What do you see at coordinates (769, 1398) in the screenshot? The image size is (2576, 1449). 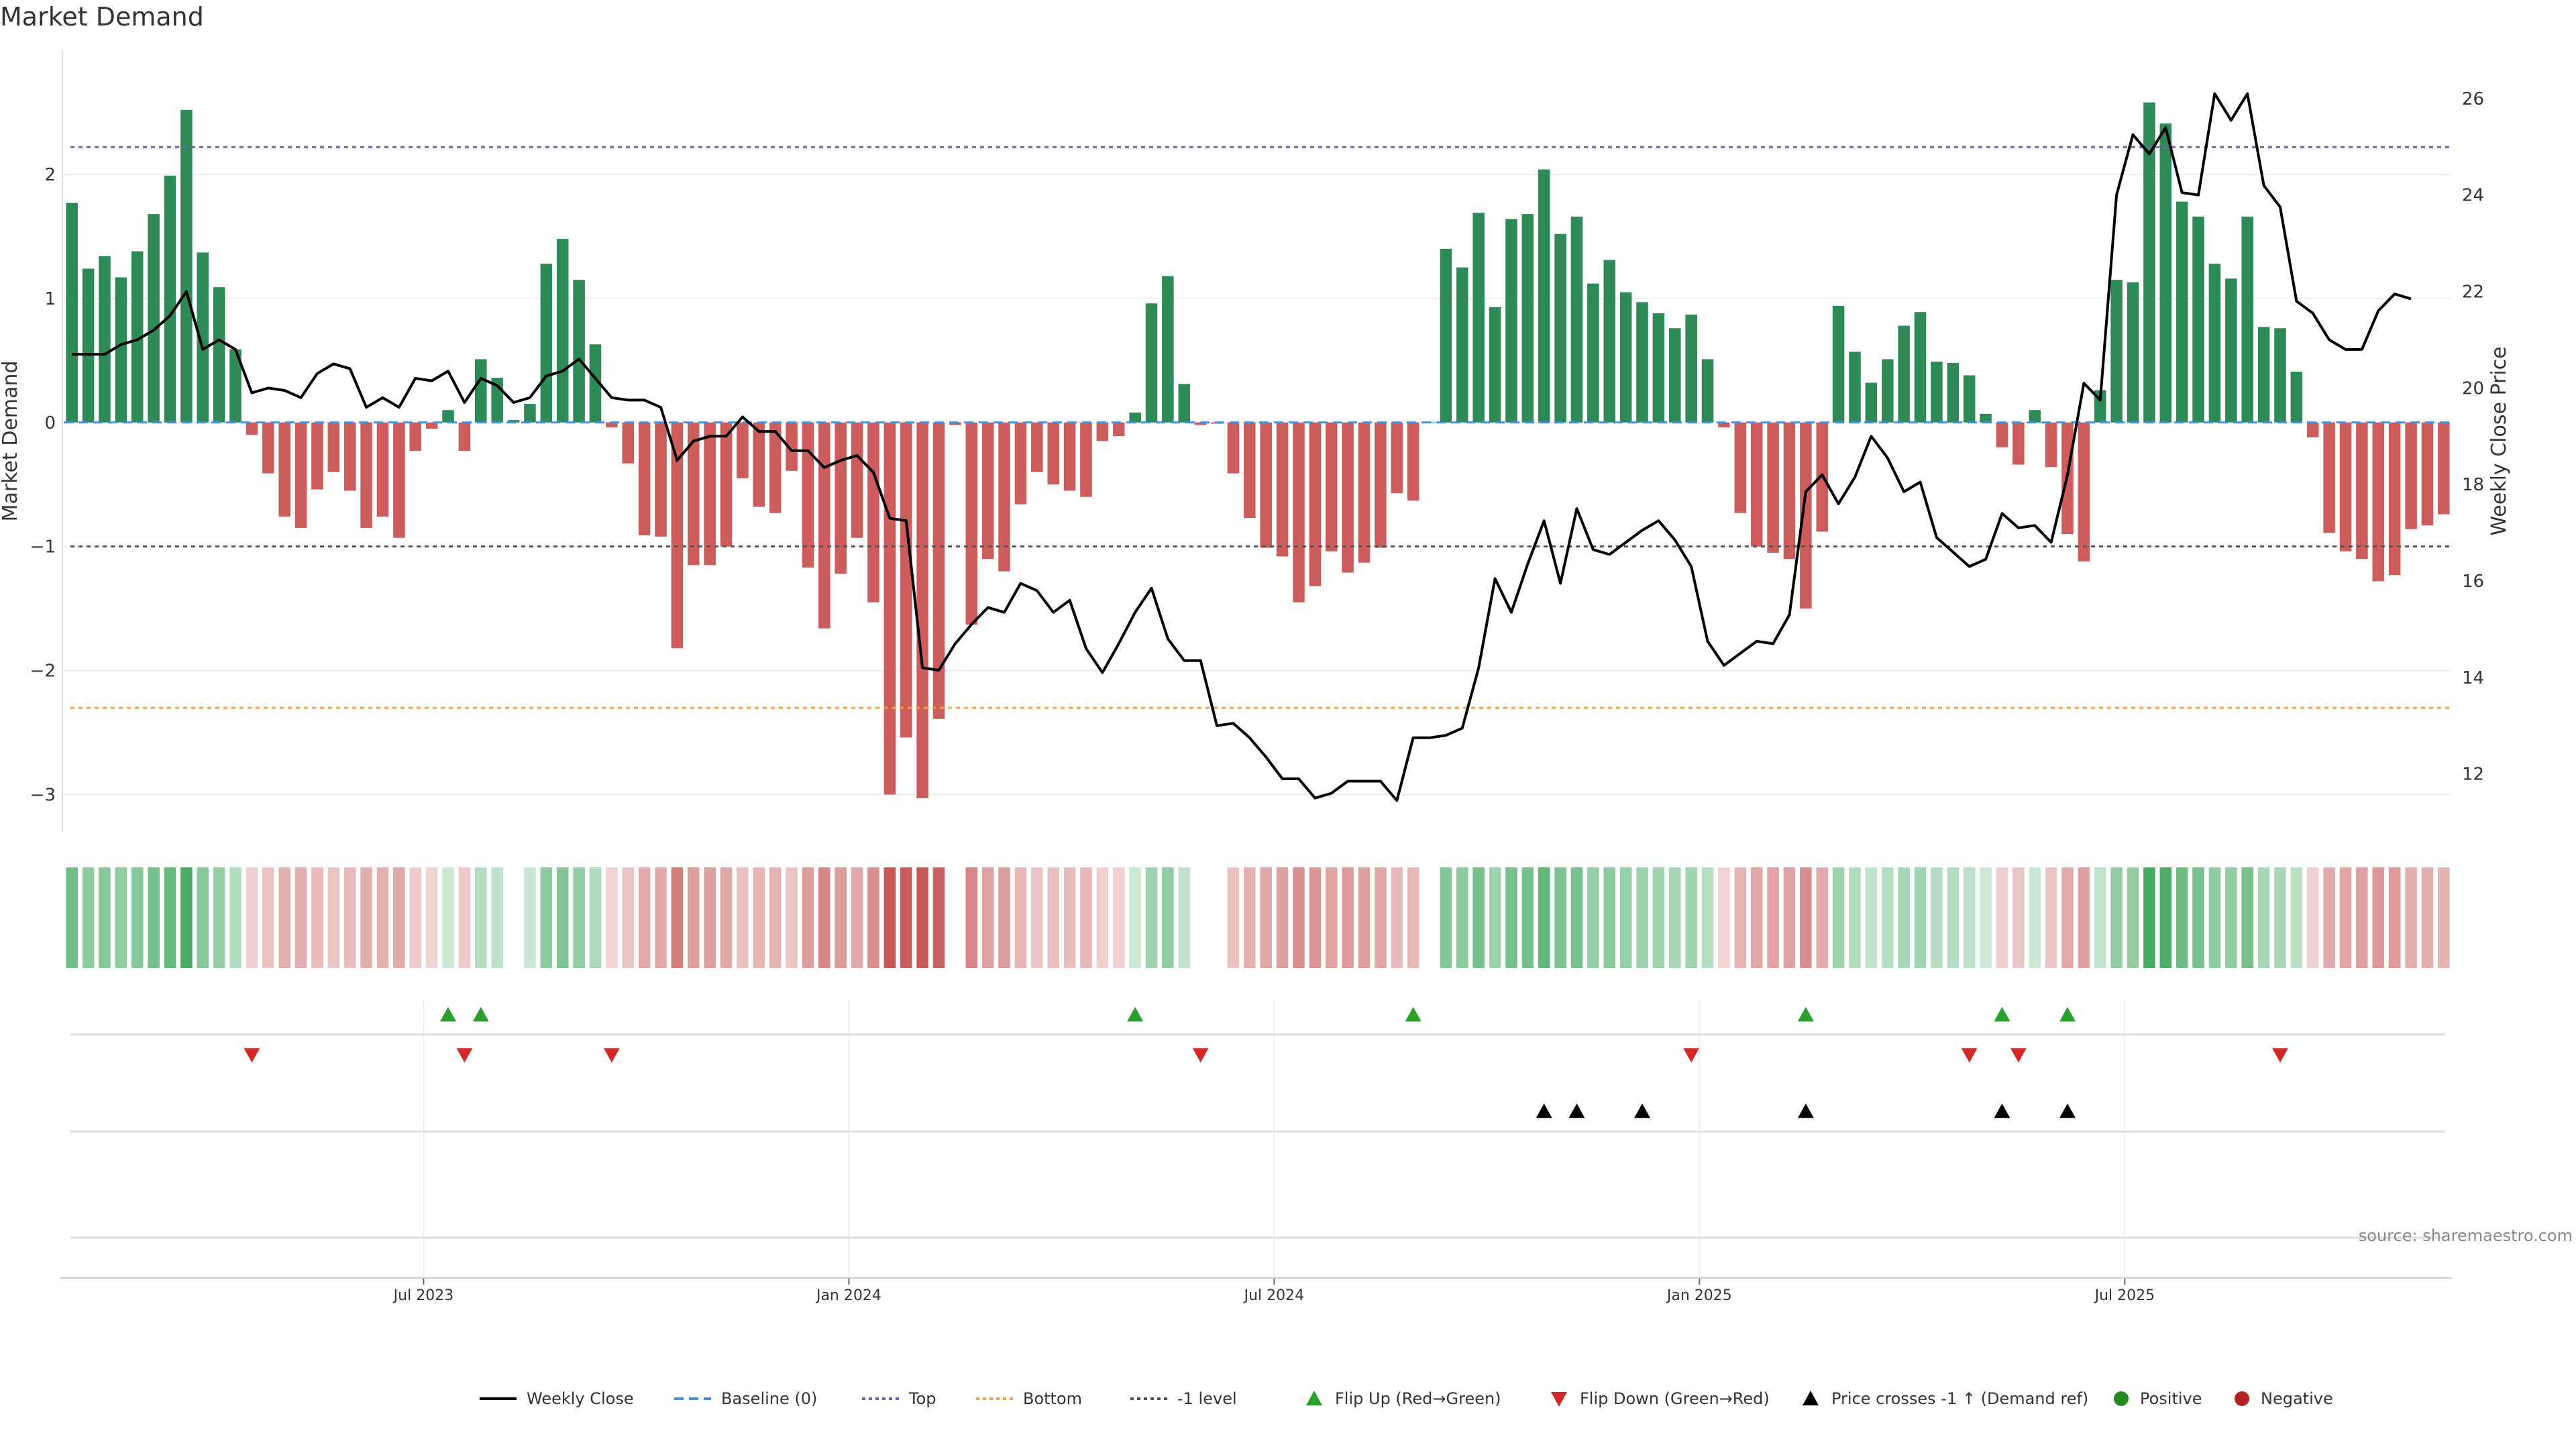 I see `legend-label: Baseline (0)` at bounding box center [769, 1398].